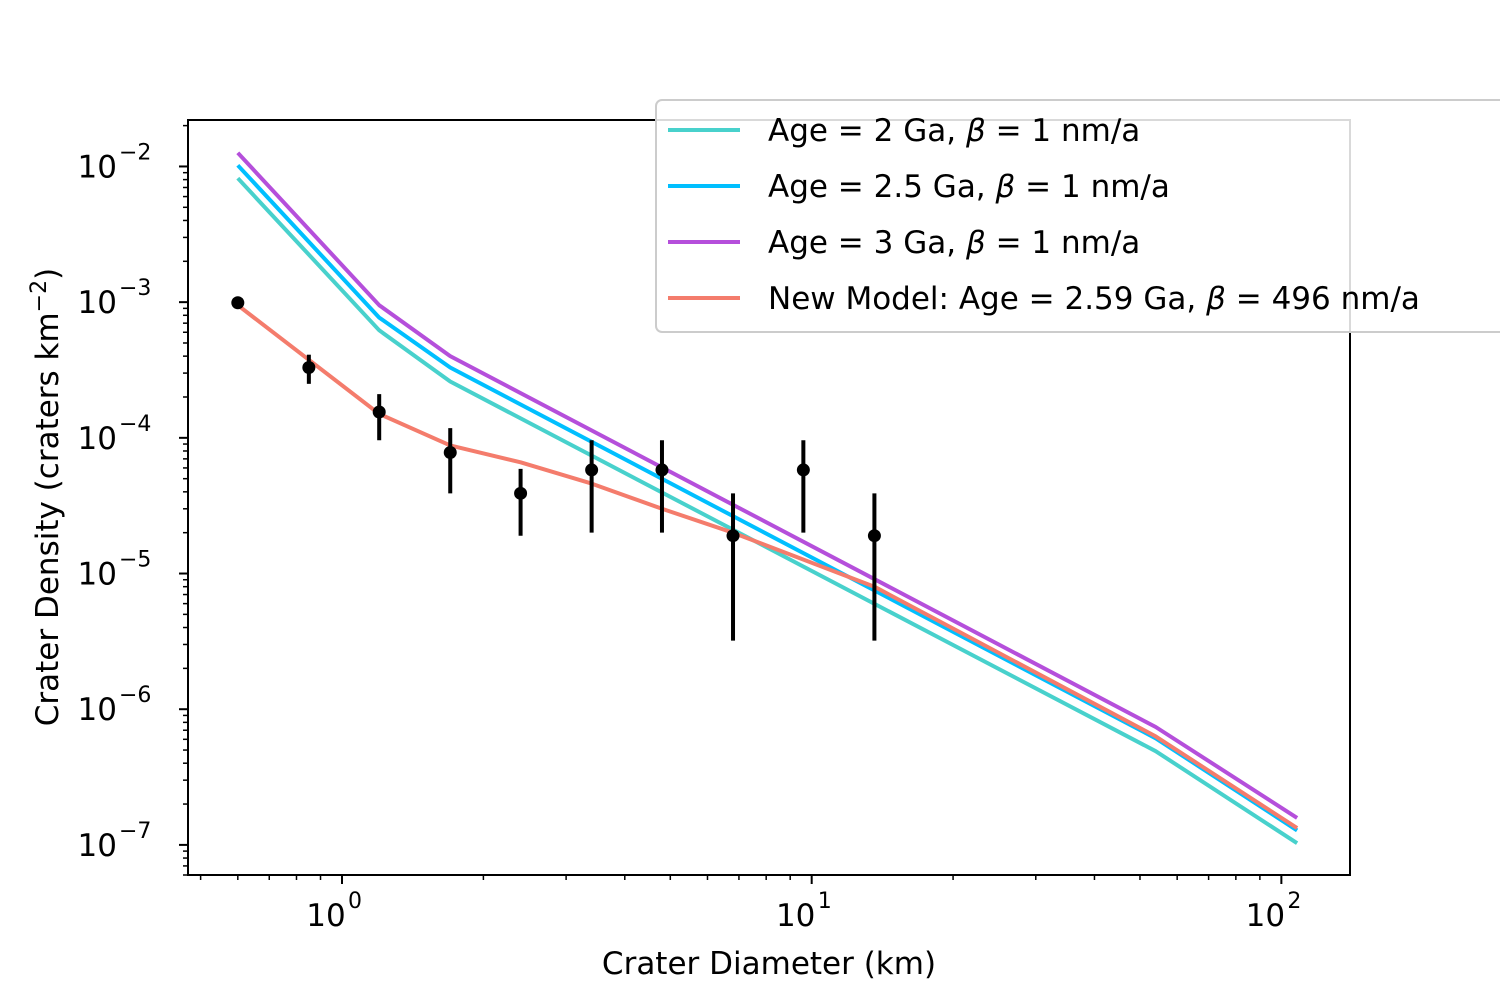  Describe the element at coordinates (556, 468) in the screenshot. I see `observations-layer` at that location.